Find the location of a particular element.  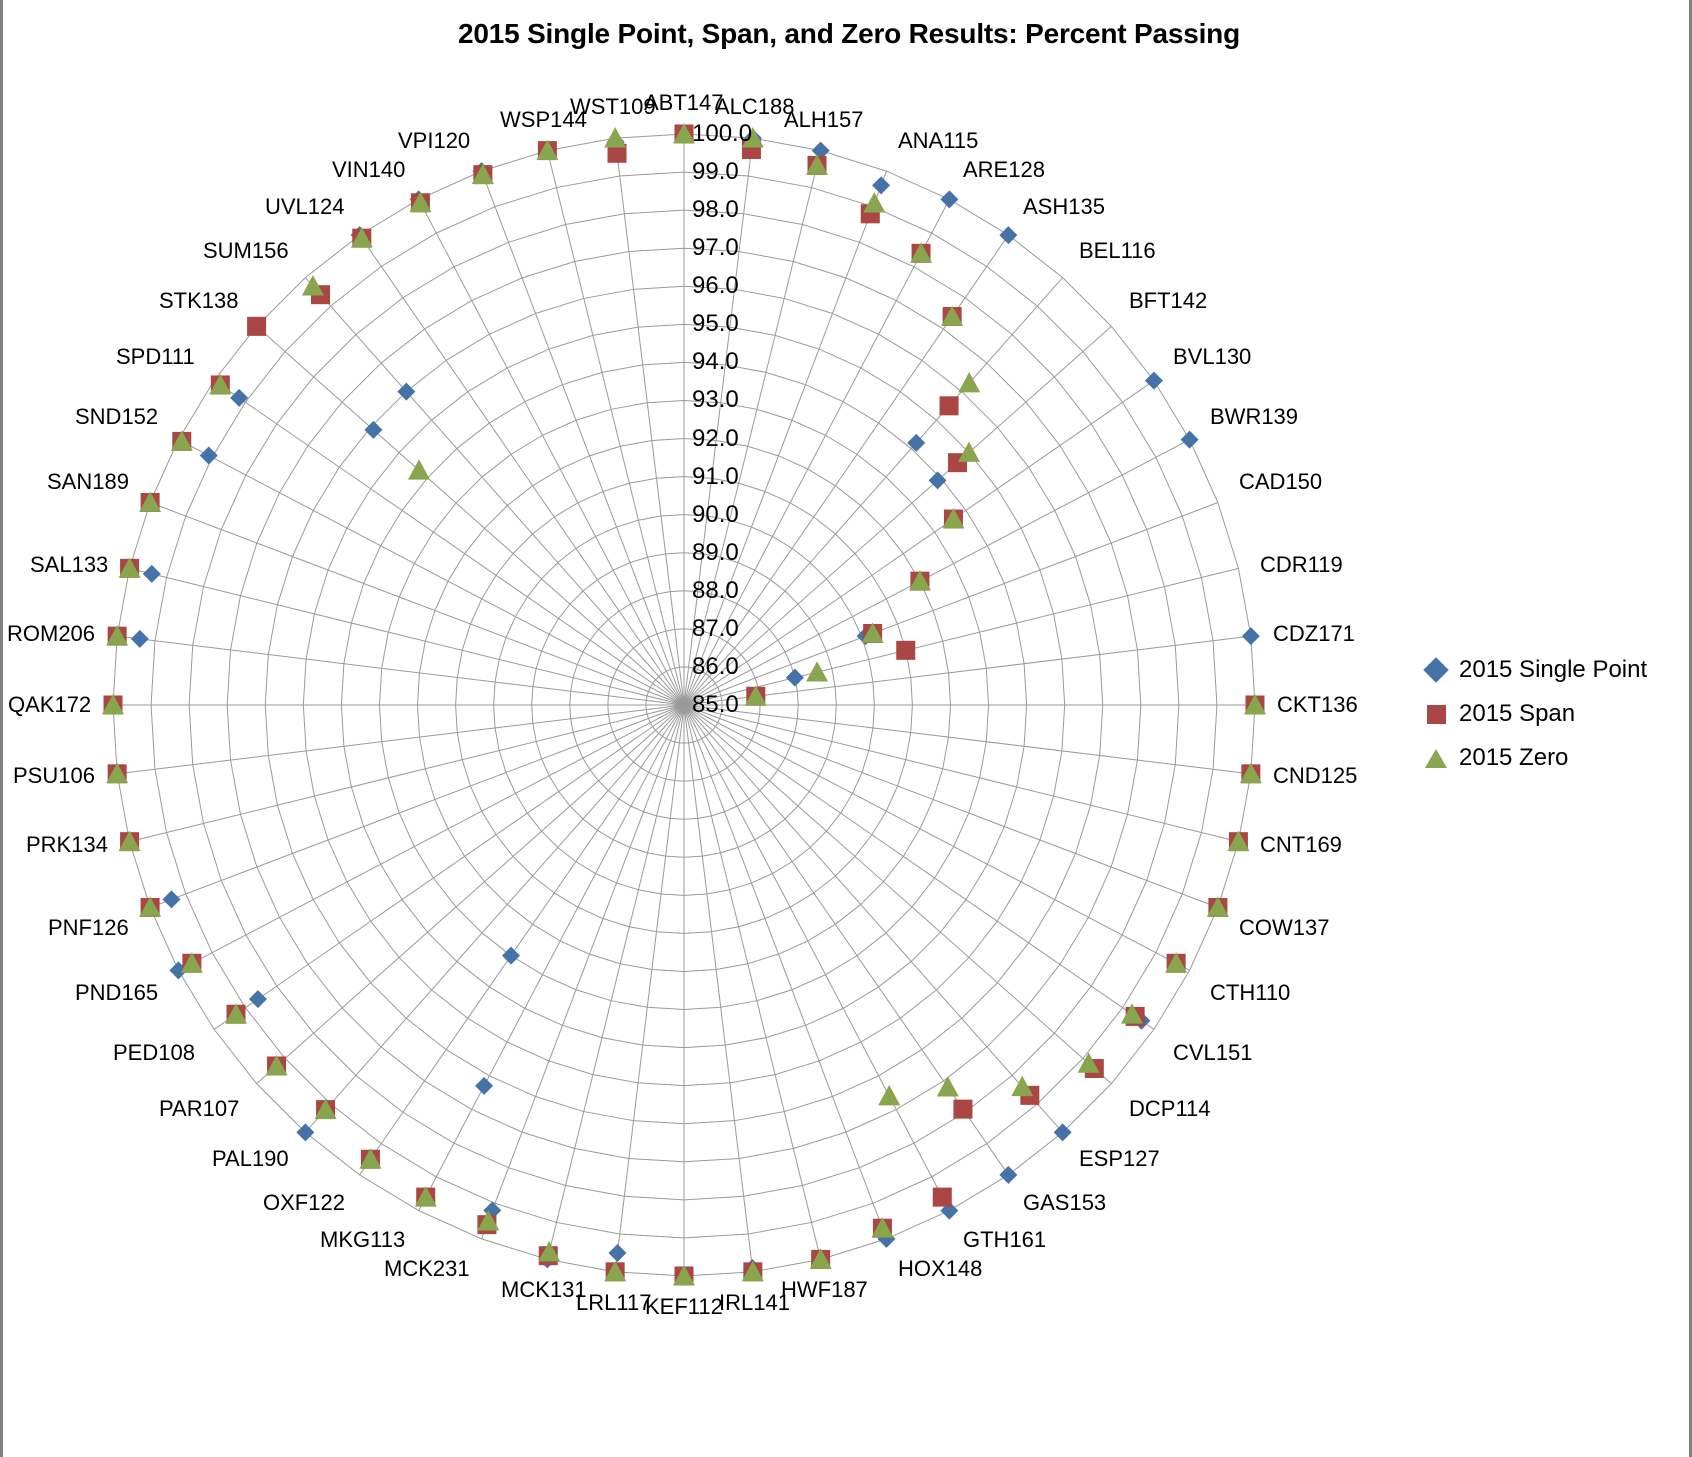

category-label: CDR119 is located at coordinates (1301, 564).